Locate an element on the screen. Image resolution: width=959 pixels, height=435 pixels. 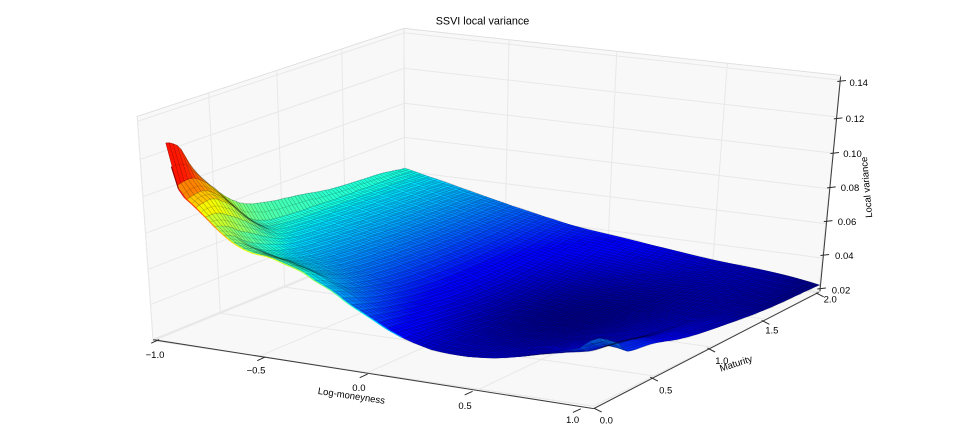
svg-text: 2.0 is located at coordinates (830, 300).